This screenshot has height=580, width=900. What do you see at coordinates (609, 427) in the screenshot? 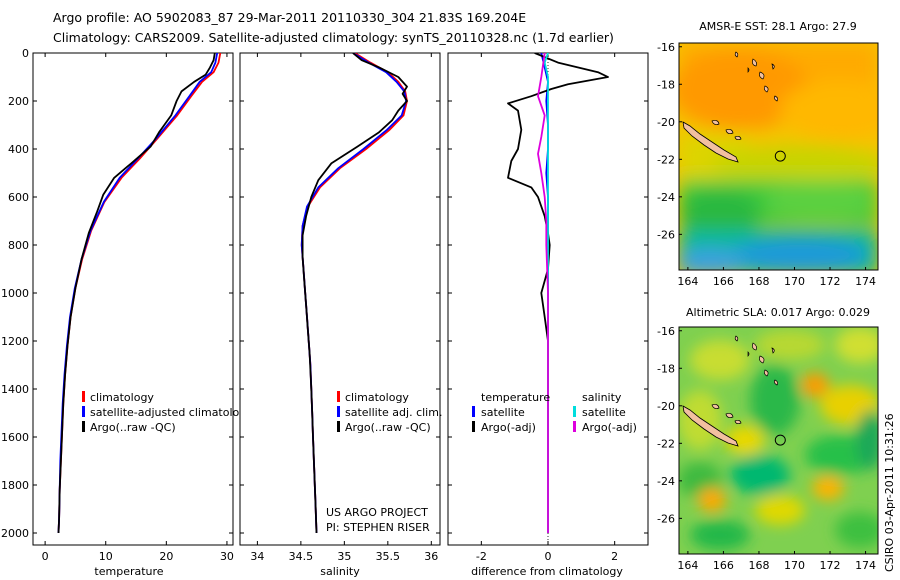
I see `legend-label-salinity-argo: Argo(-adj)` at bounding box center [609, 427].